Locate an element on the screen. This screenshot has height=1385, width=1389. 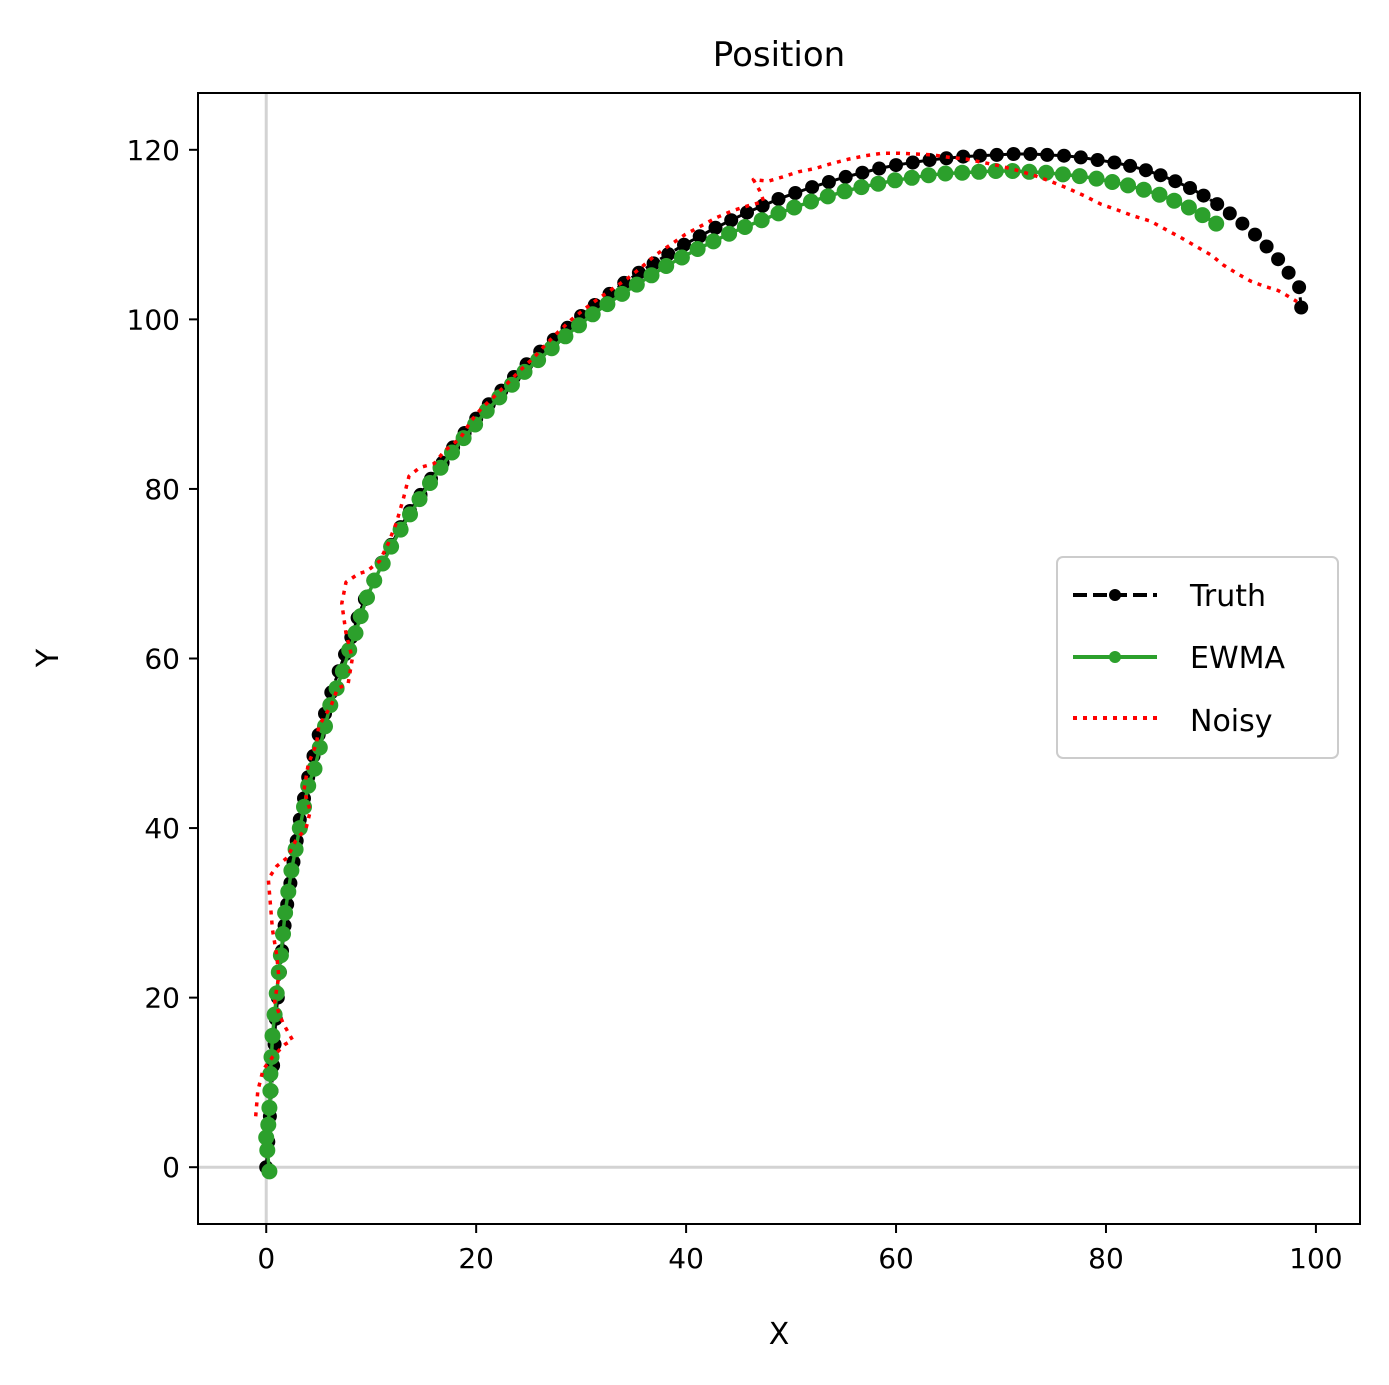
x-tick-label: 40 is located at coordinates (686, 1258).